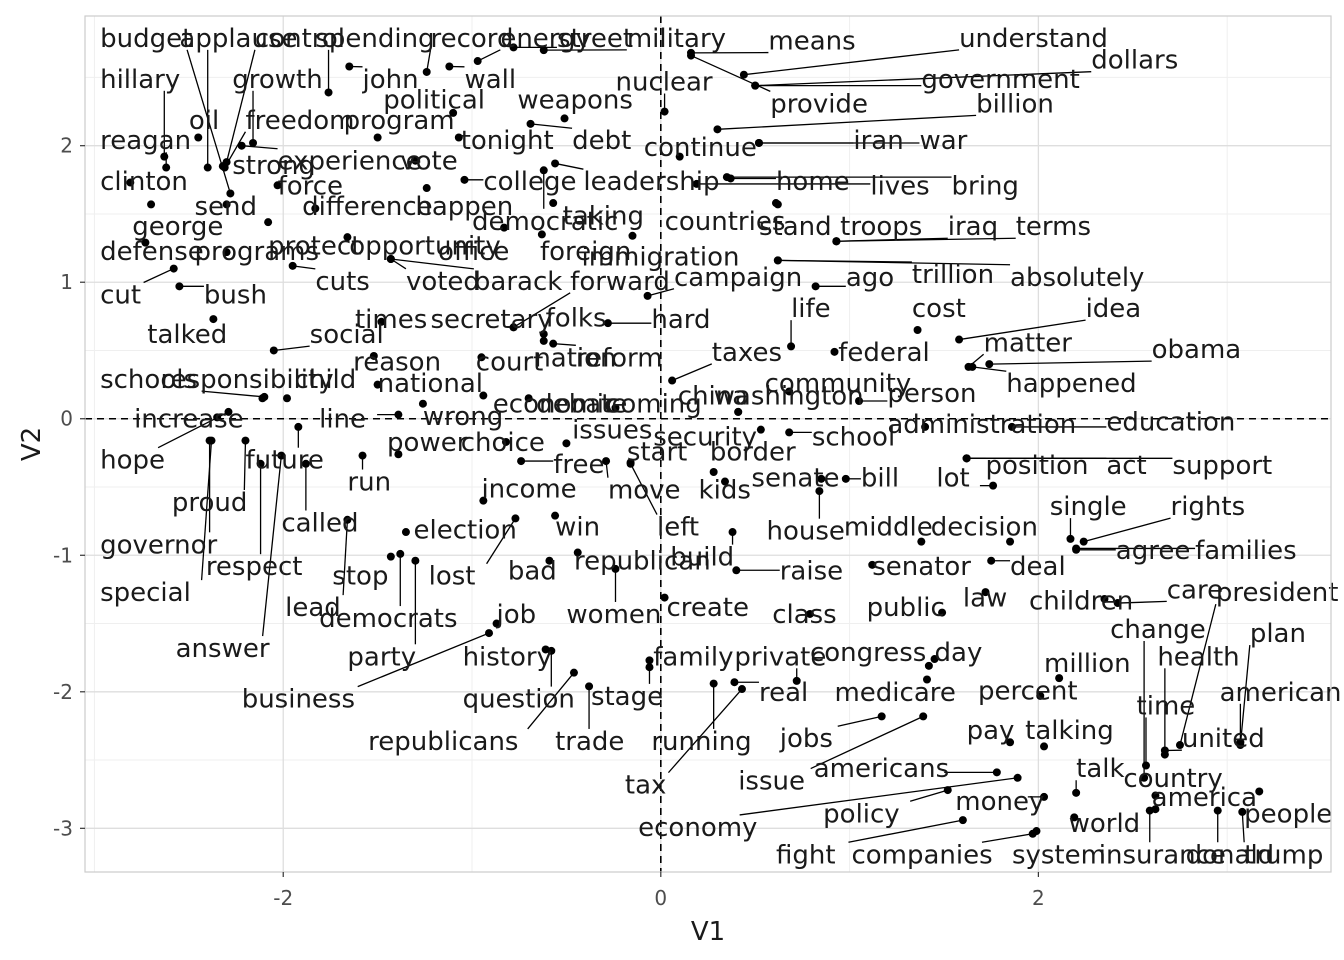 This screenshot has height=960, width=1344. What do you see at coordinates (741, 689) in the screenshot?
I see `point-tax` at bounding box center [741, 689].